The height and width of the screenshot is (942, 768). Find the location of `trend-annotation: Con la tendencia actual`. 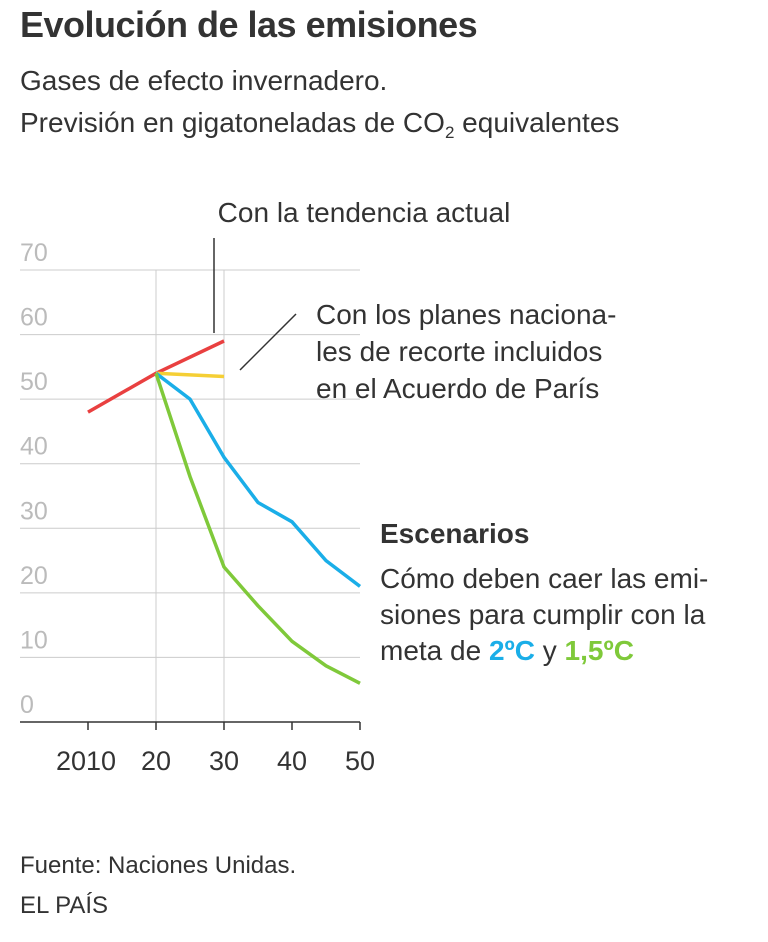

trend-annotation: Con la tendencia actual is located at coordinates (364, 212).